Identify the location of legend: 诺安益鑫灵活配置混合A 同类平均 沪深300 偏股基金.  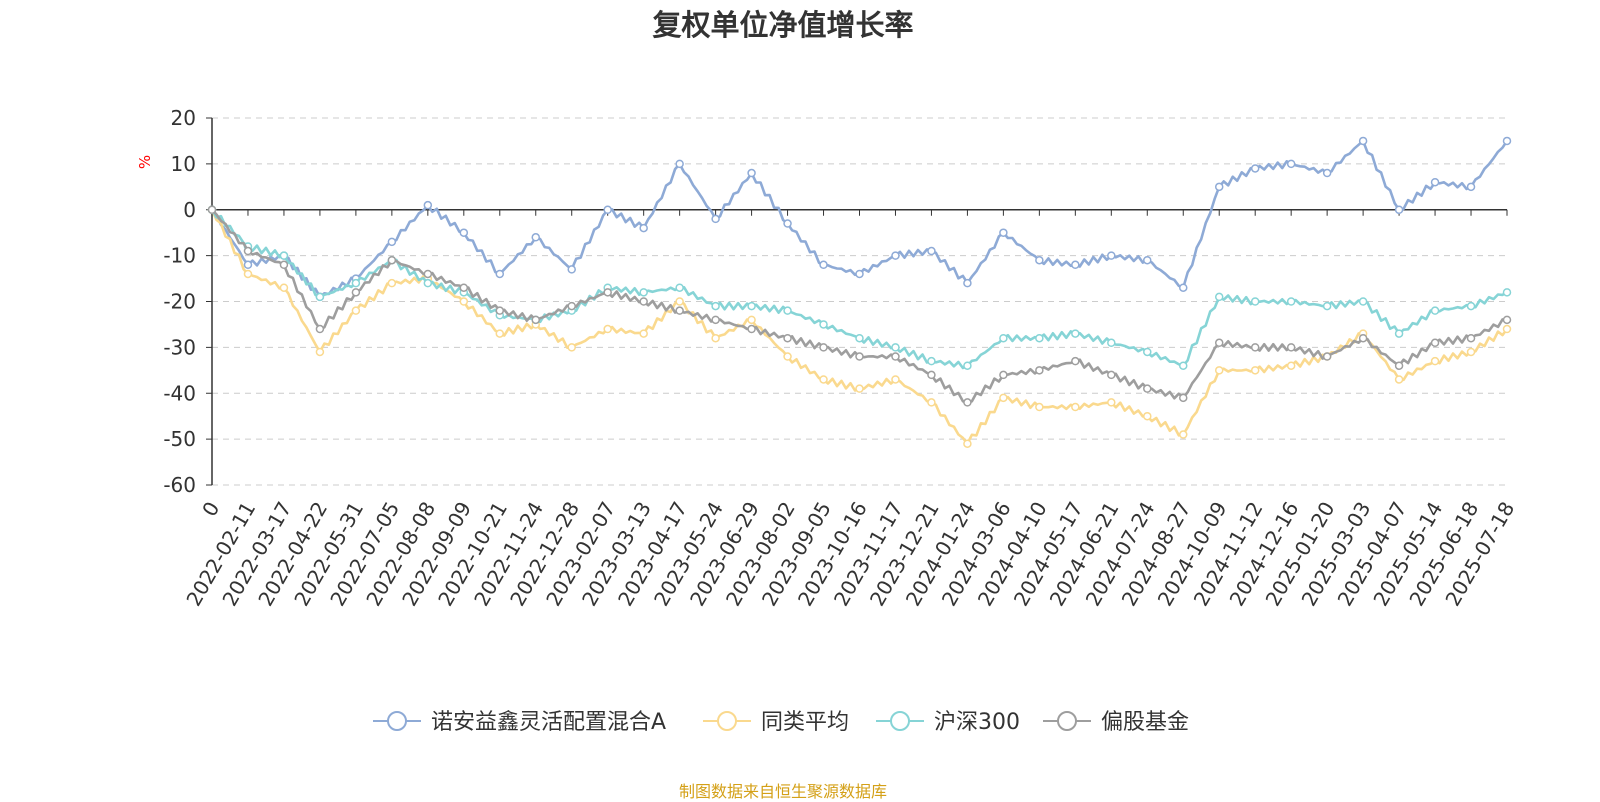
(781, 722).